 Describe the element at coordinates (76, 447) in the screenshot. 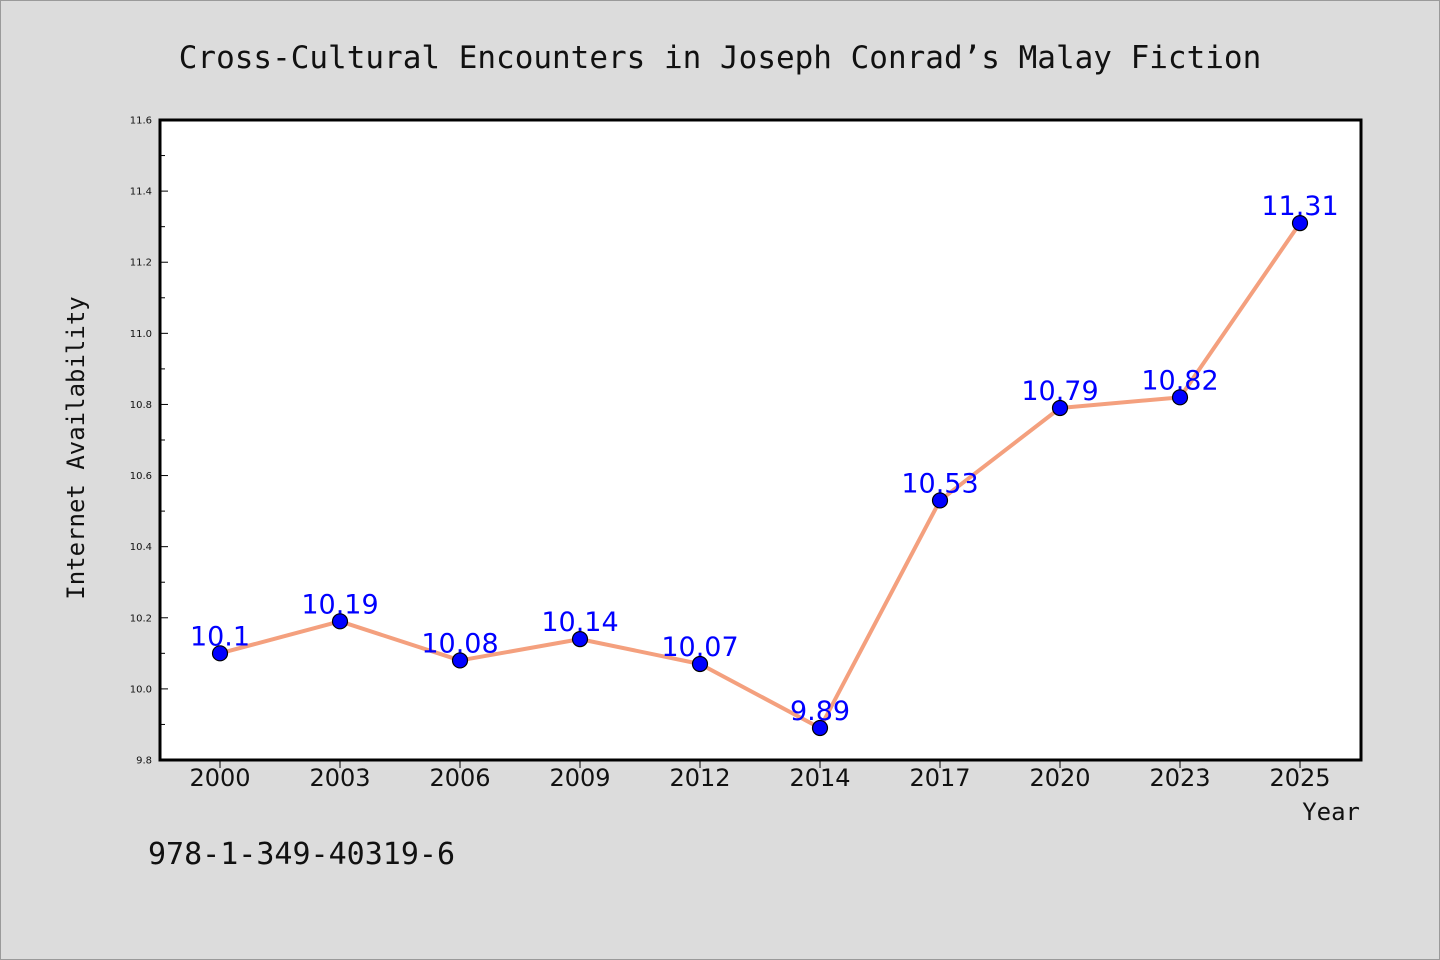

I see `y-axis-label: Internet Availability` at that location.